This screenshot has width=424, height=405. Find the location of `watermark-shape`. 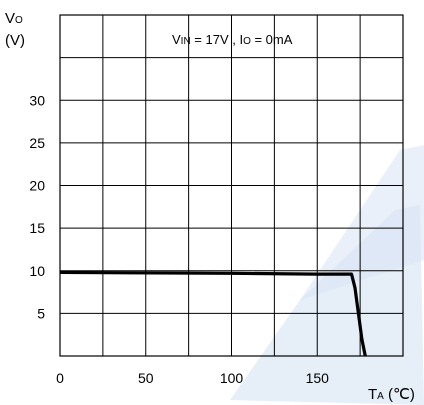

watermark-shape is located at coordinates (362, 222).